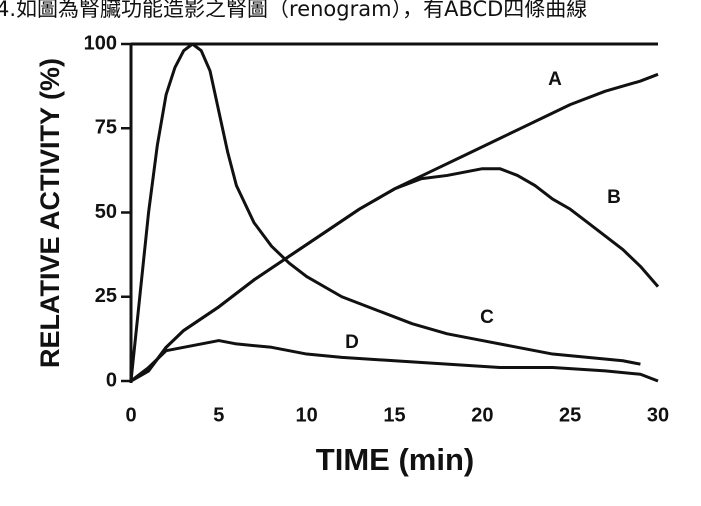 This screenshot has height=506, width=701. Describe the element at coordinates (395, 459) in the screenshot. I see `x-axis-label: TIME (min)` at that location.